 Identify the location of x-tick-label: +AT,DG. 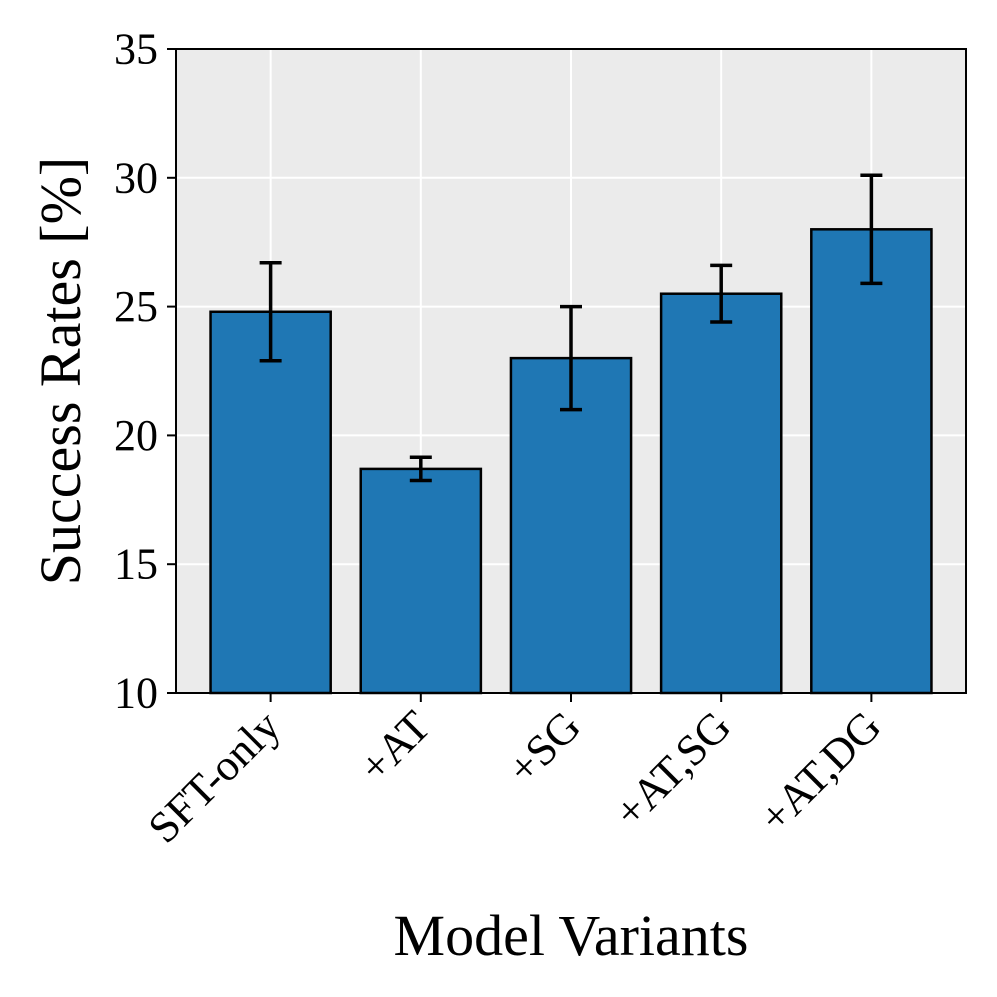
(820, 771).